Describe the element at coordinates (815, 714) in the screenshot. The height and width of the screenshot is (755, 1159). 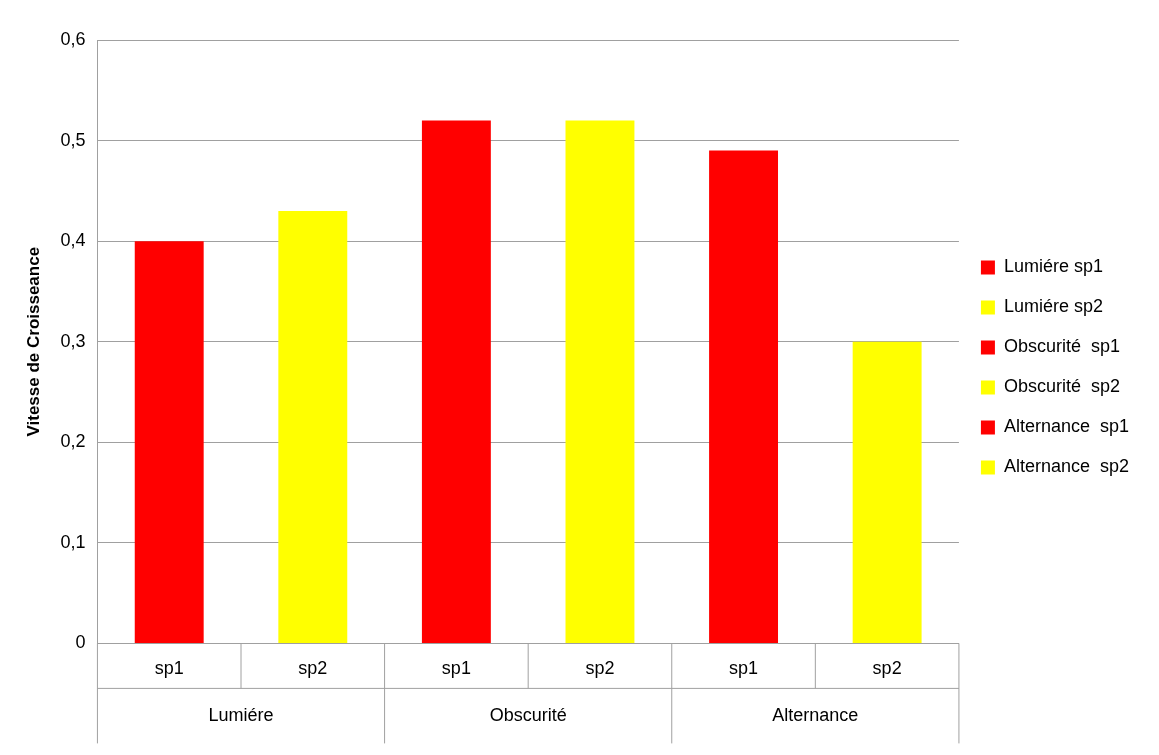
I see `text: Alternance` at that location.